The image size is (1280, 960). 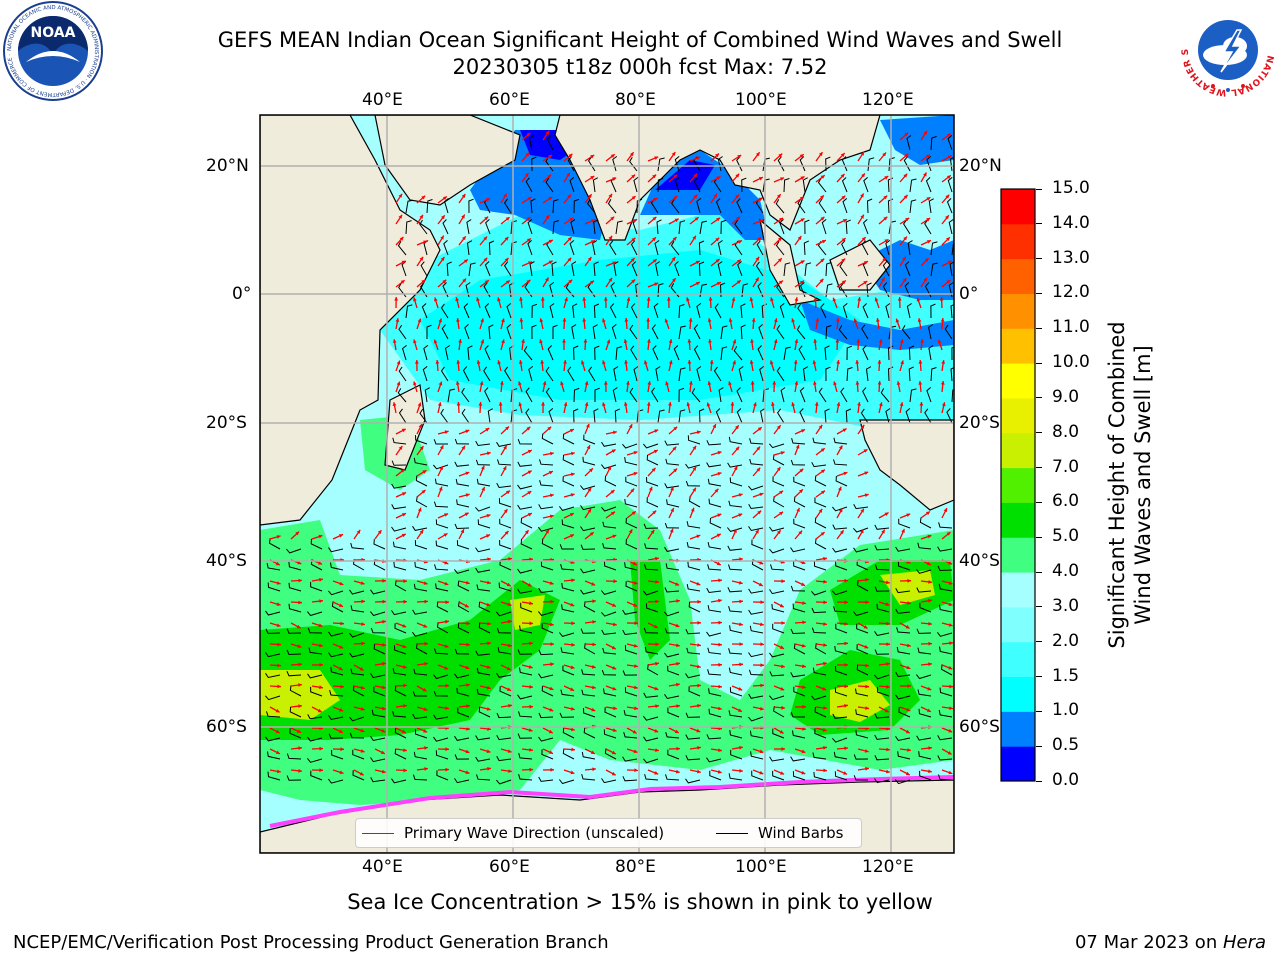 What do you see at coordinates (509, 867) in the screenshot?
I see `lon-tick-bottom: 60°E` at bounding box center [509, 867].